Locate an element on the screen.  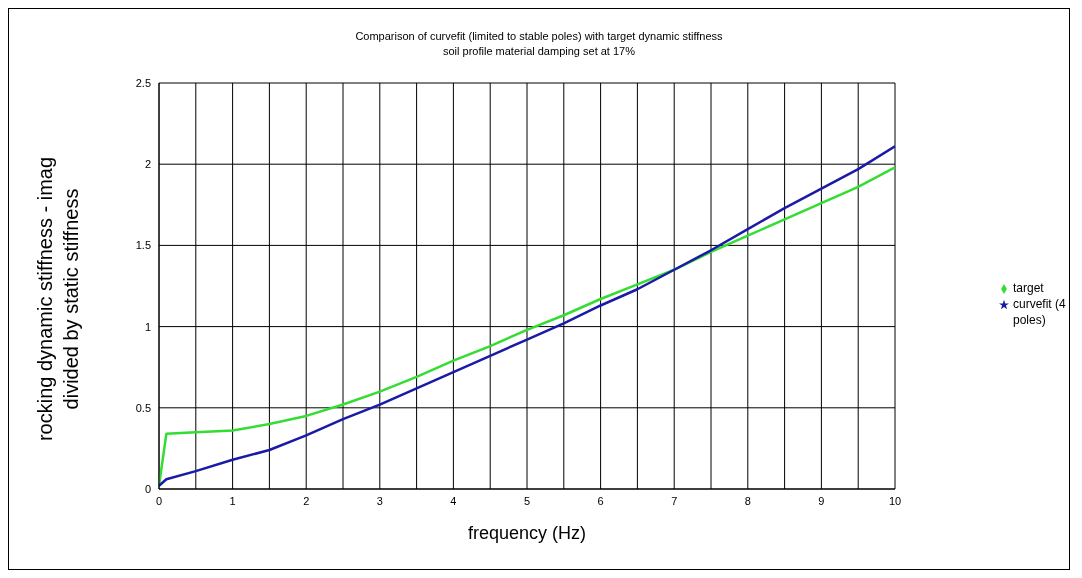
x-tick-label: 8 is located at coordinates (747, 500).